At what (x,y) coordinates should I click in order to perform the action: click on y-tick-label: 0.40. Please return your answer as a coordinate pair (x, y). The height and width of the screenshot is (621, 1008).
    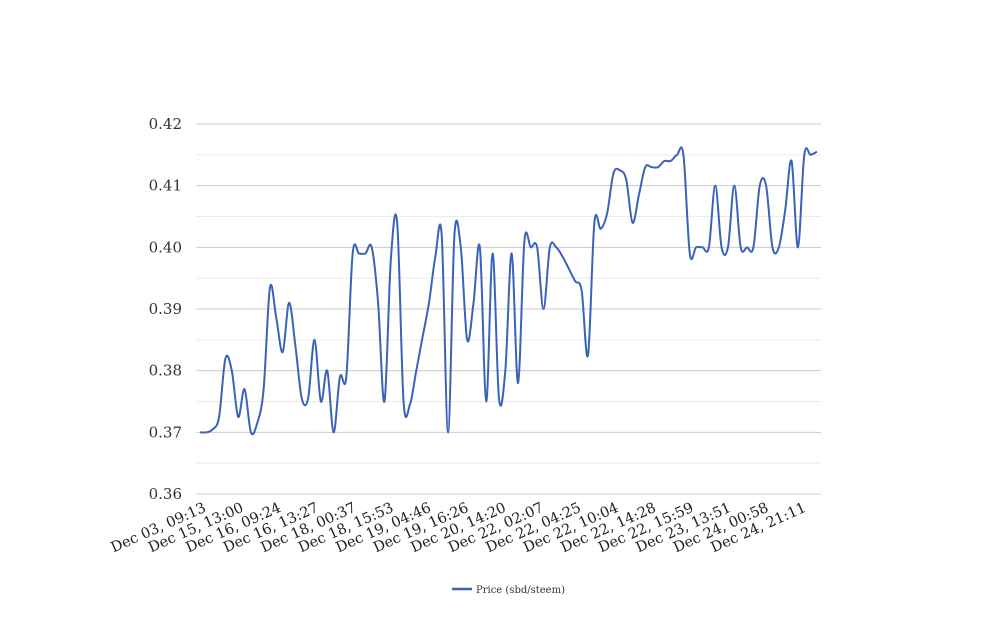
    Looking at the image, I should click on (165, 247).